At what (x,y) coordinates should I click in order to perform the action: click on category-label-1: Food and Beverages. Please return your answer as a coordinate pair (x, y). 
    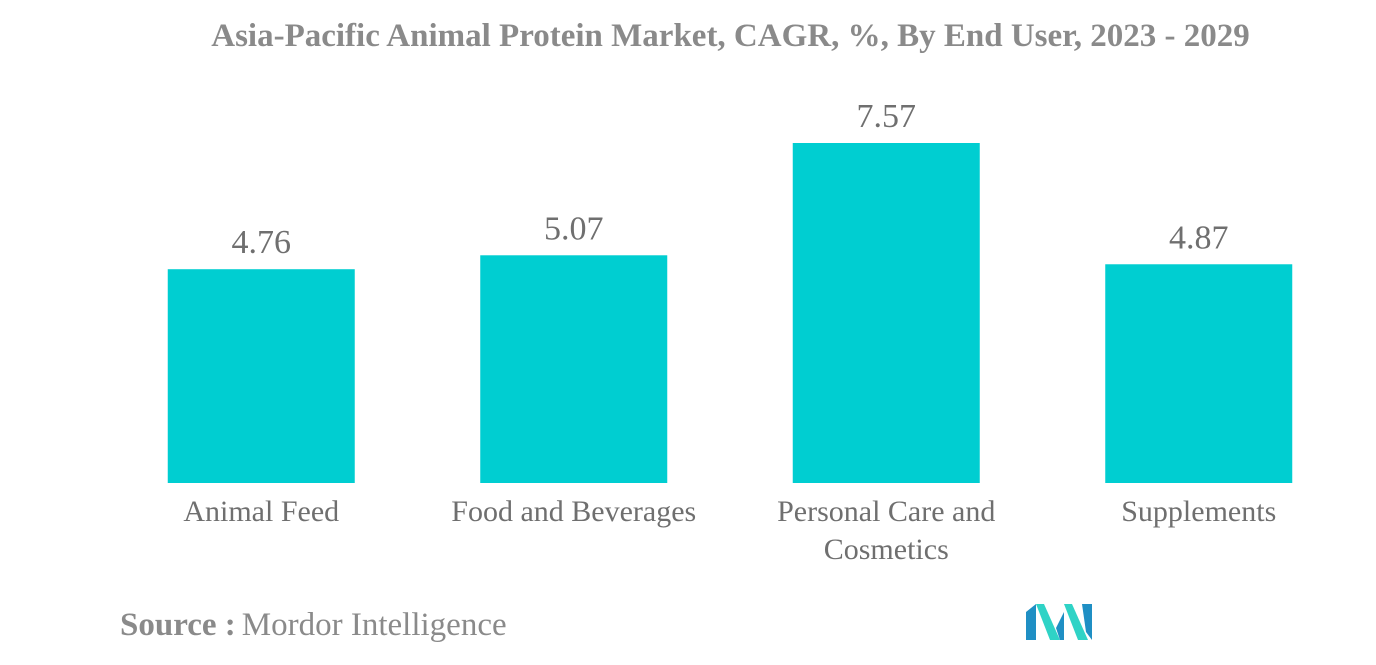
    Looking at the image, I should click on (573, 511).